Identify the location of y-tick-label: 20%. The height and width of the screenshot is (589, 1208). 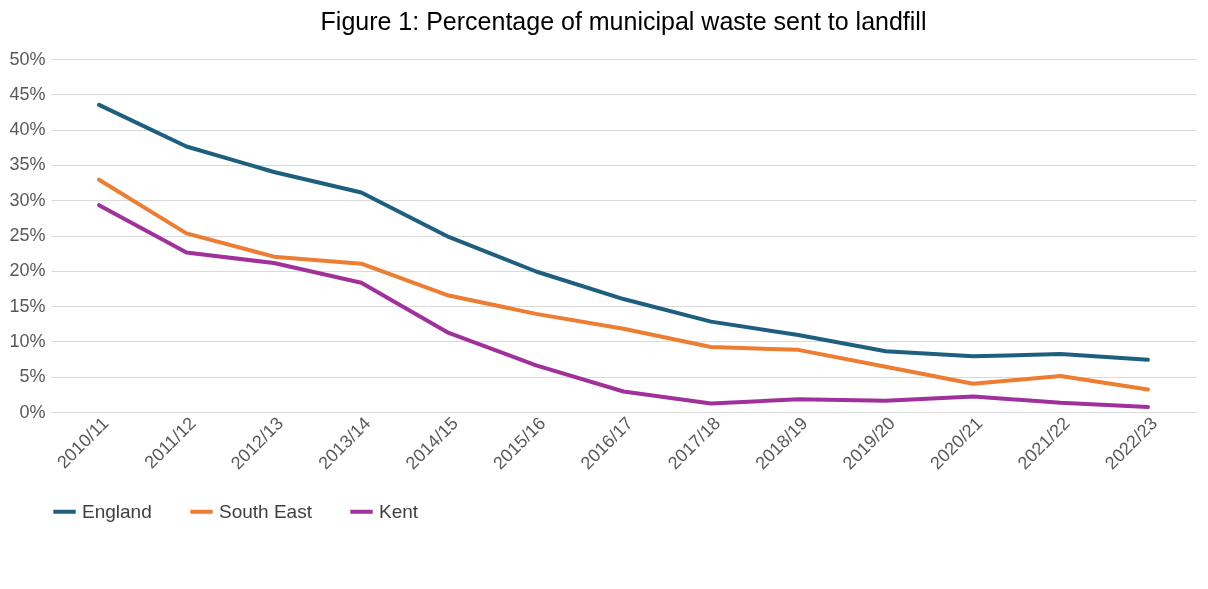
(27, 270).